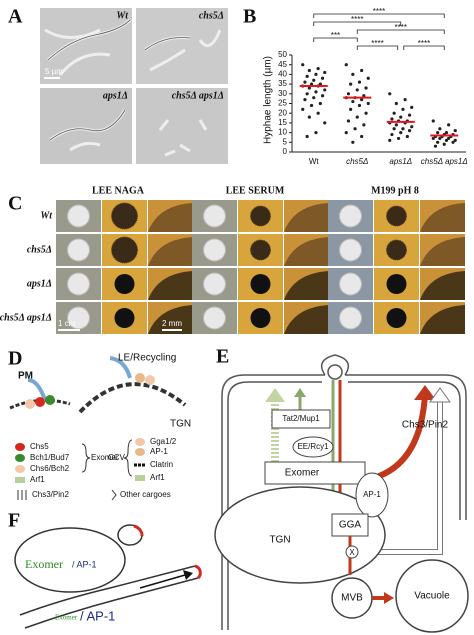 This screenshot has width=474, height=635. I want to click on ee-ellipse, so click(313, 447).